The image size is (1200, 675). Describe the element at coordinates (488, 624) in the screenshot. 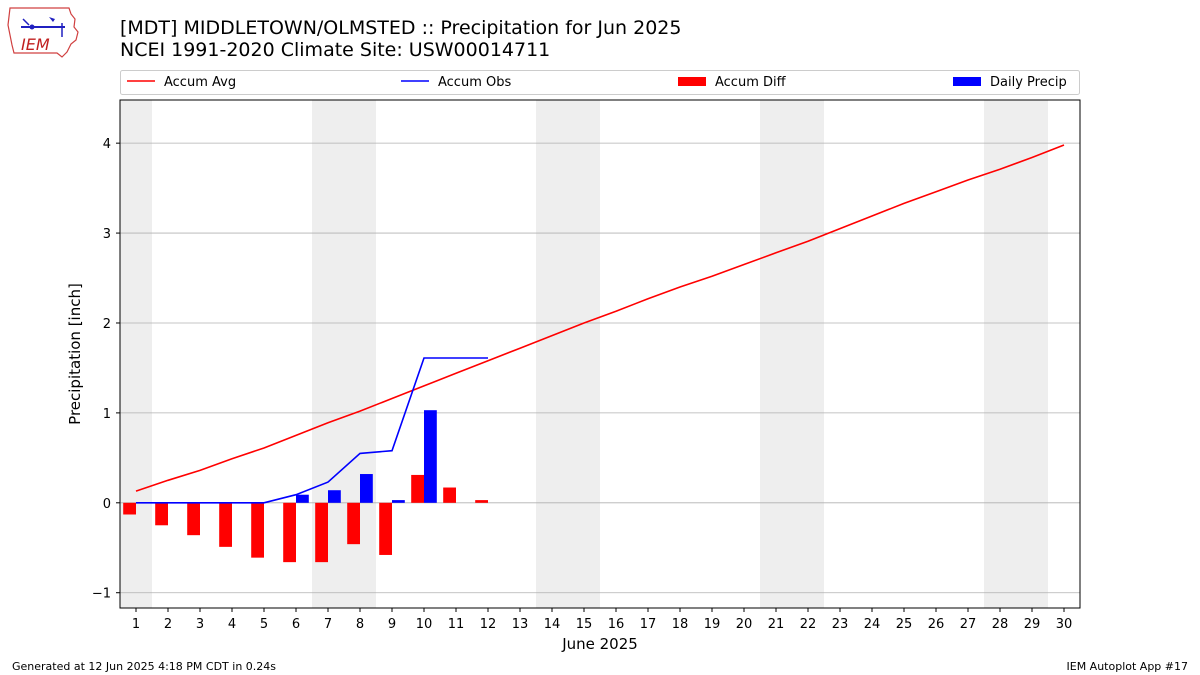

I see `x-tick-label: 12` at that location.